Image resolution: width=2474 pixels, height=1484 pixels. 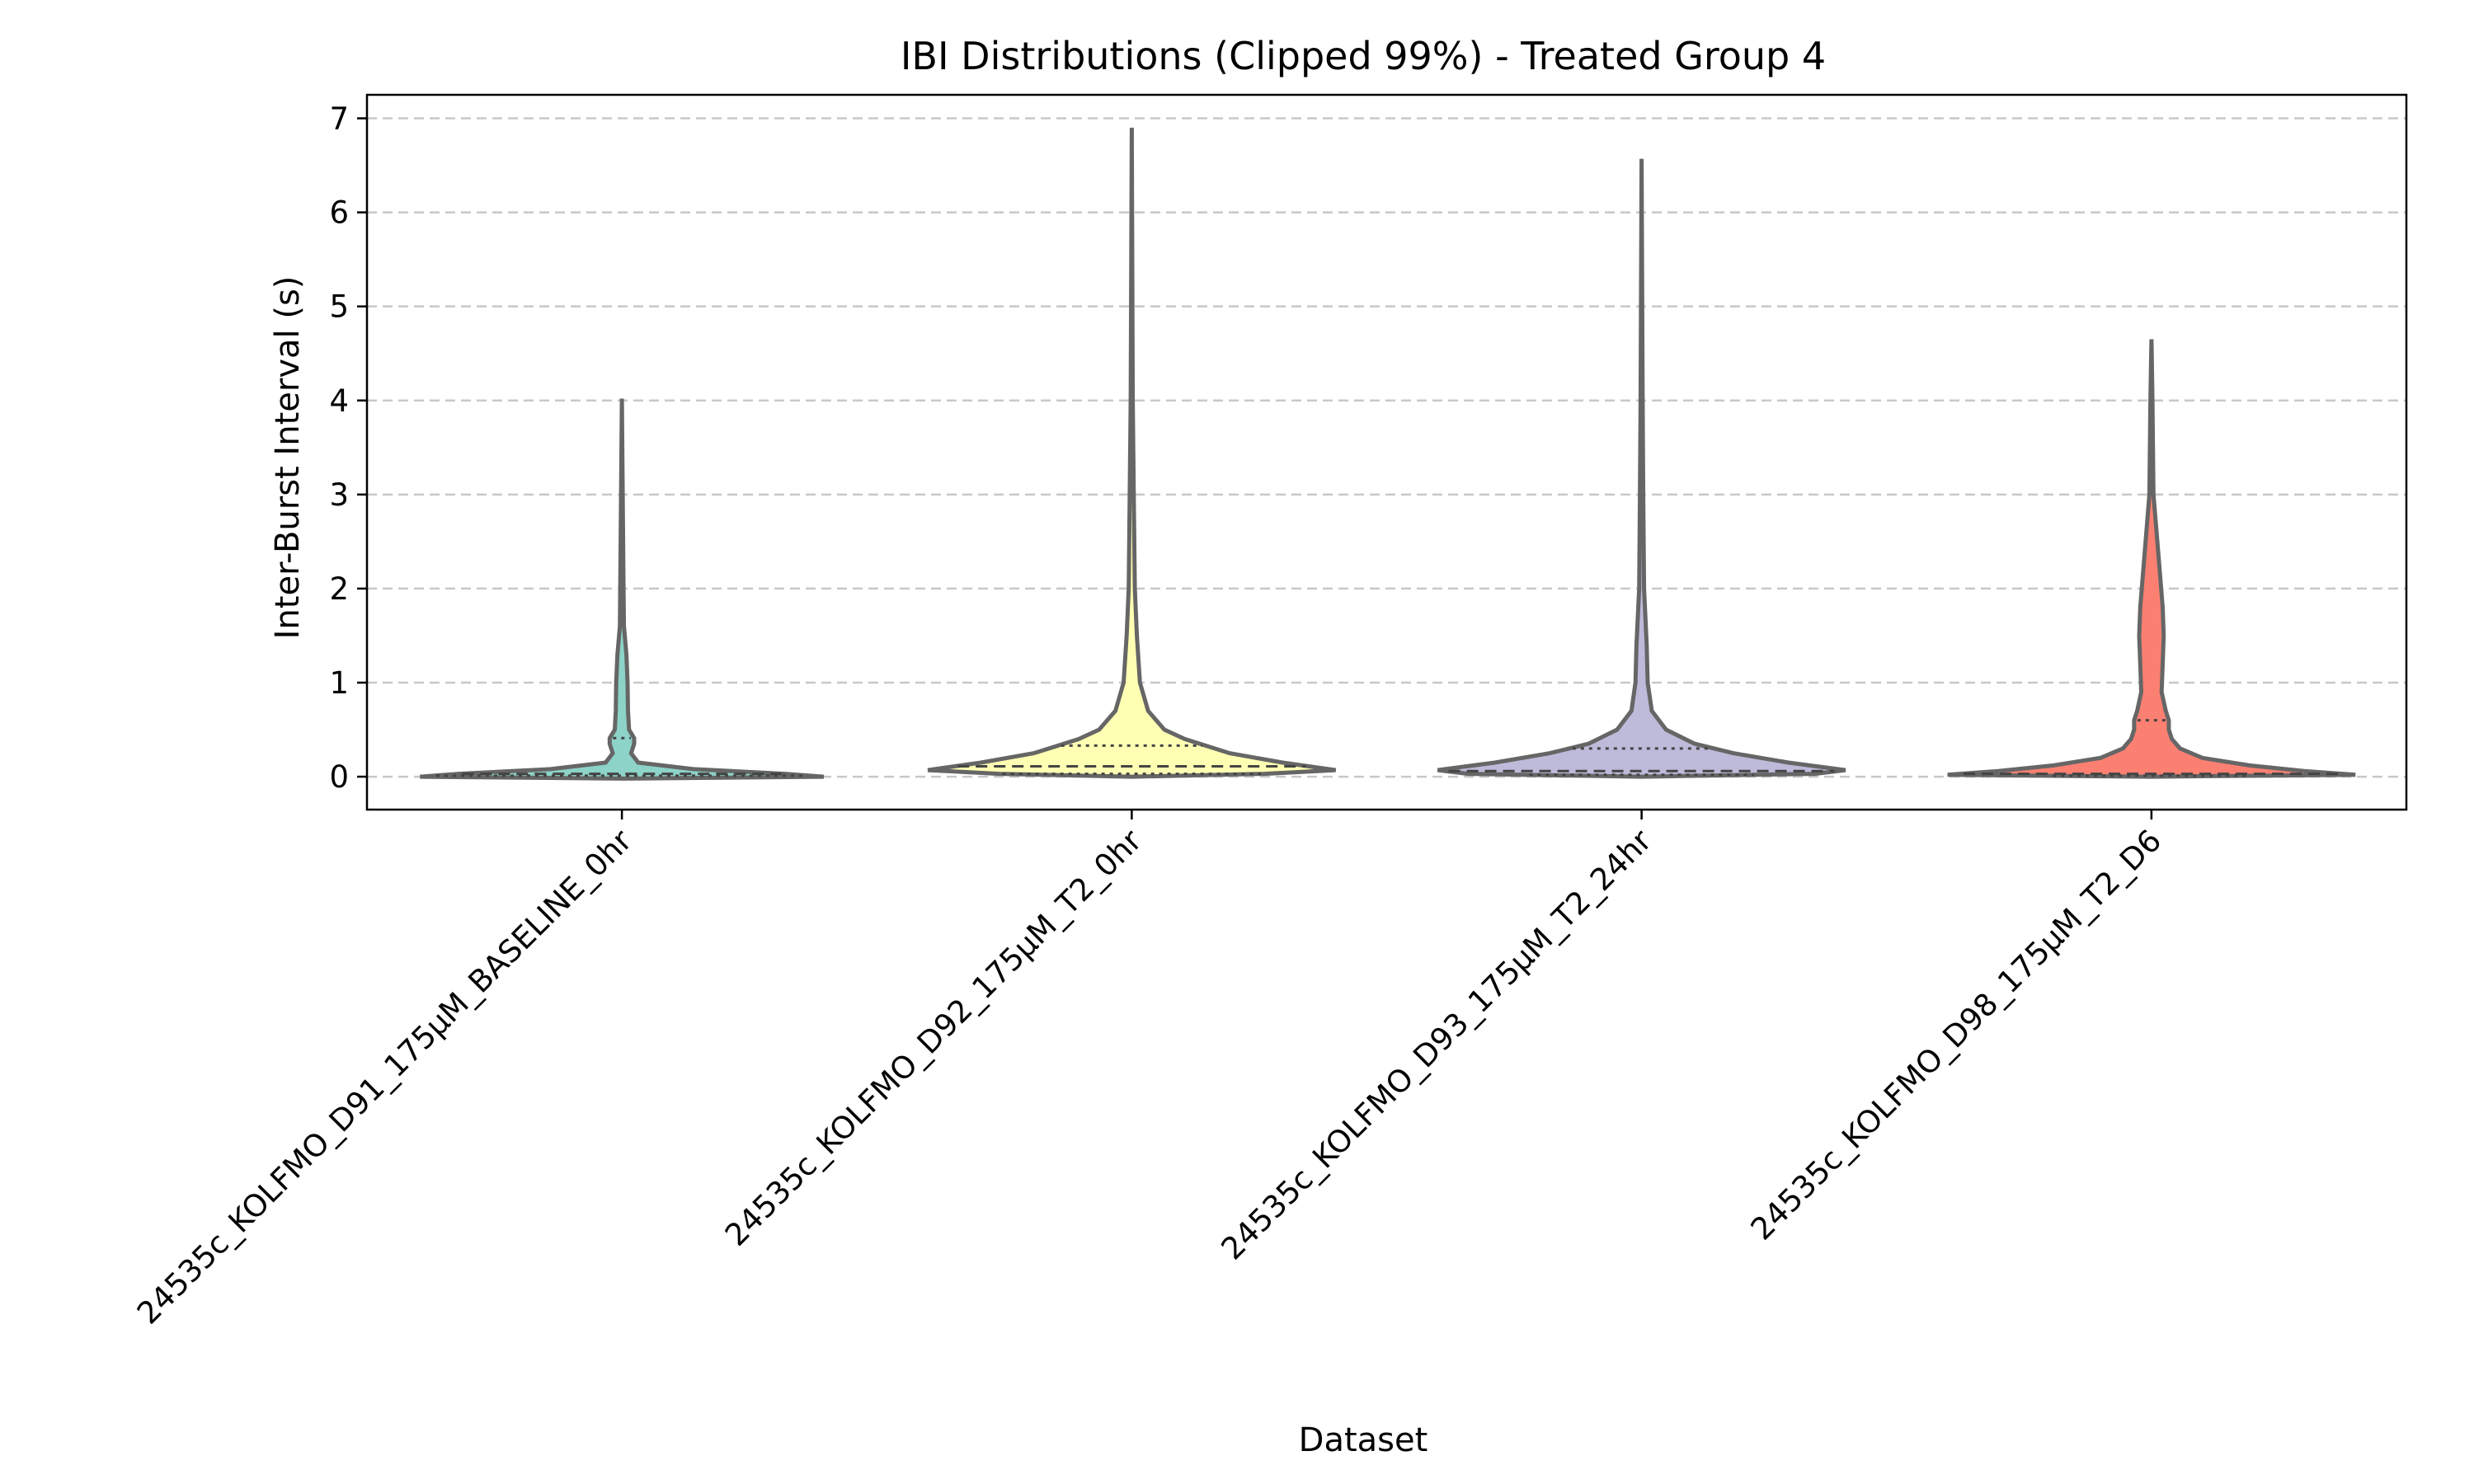 I want to click on y-tick-label: 1, so click(x=339, y=683).